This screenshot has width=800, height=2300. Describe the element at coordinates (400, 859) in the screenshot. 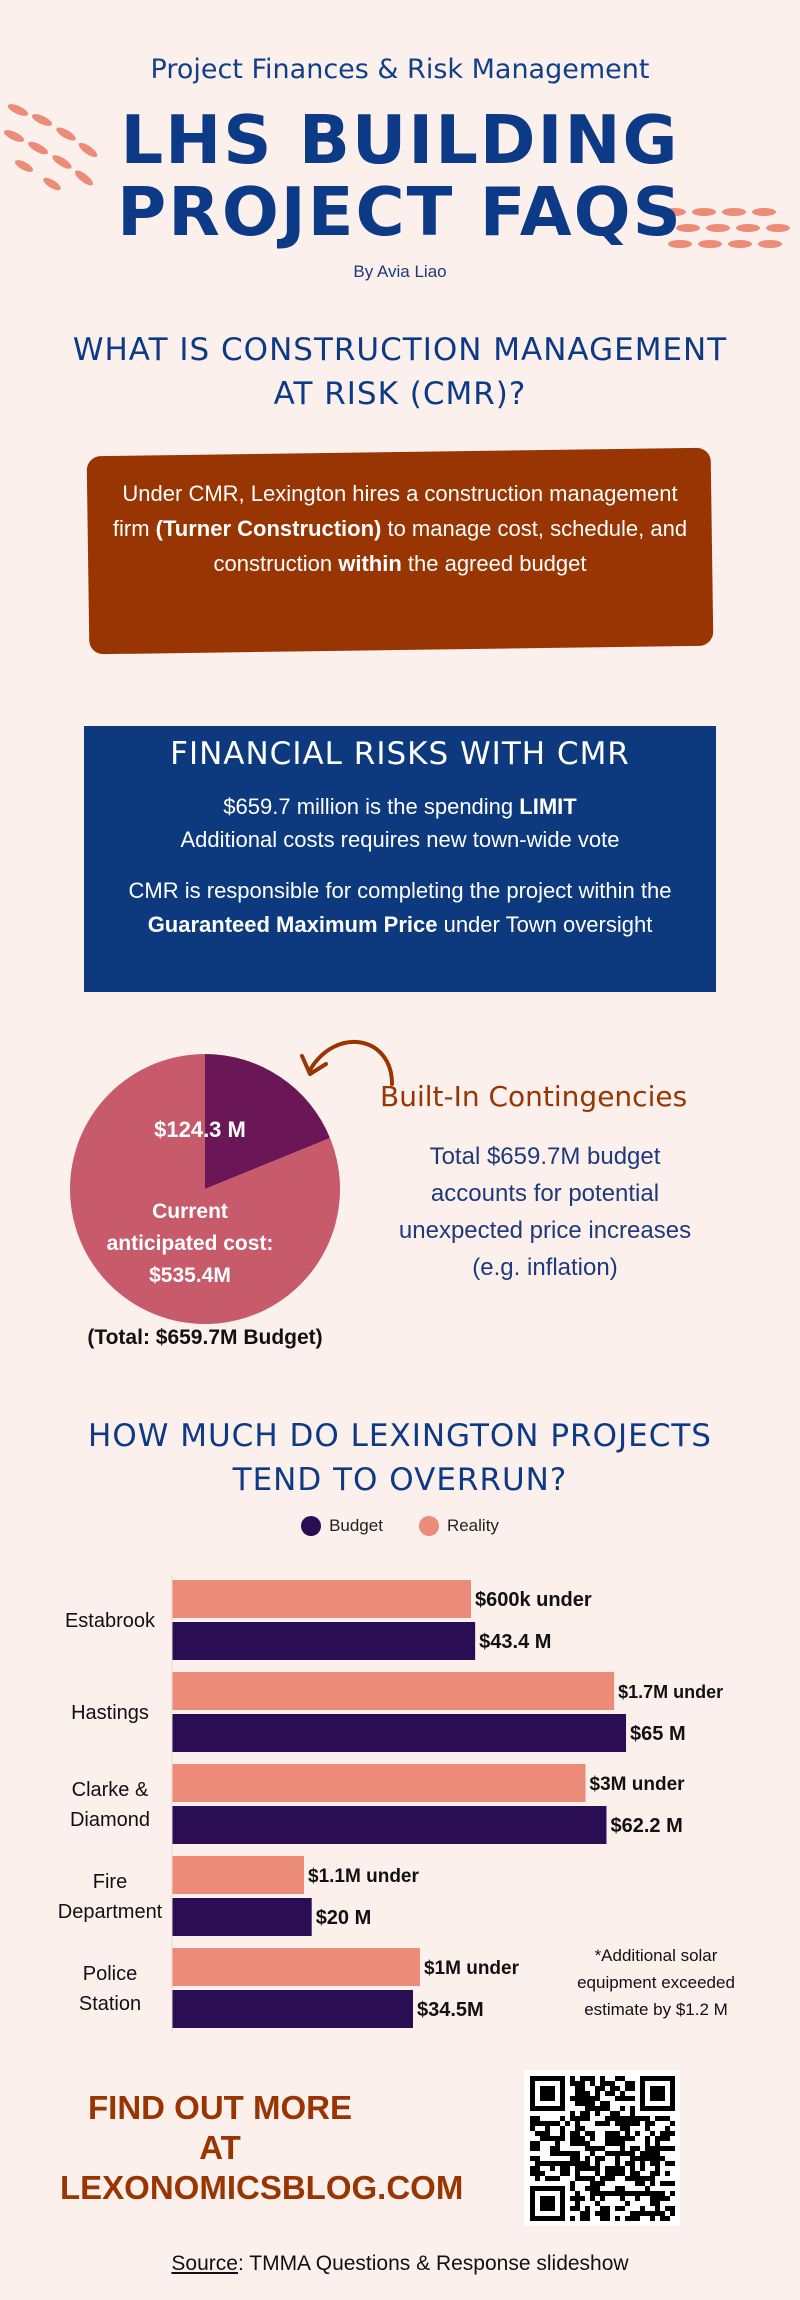

I see `risks-box` at that location.